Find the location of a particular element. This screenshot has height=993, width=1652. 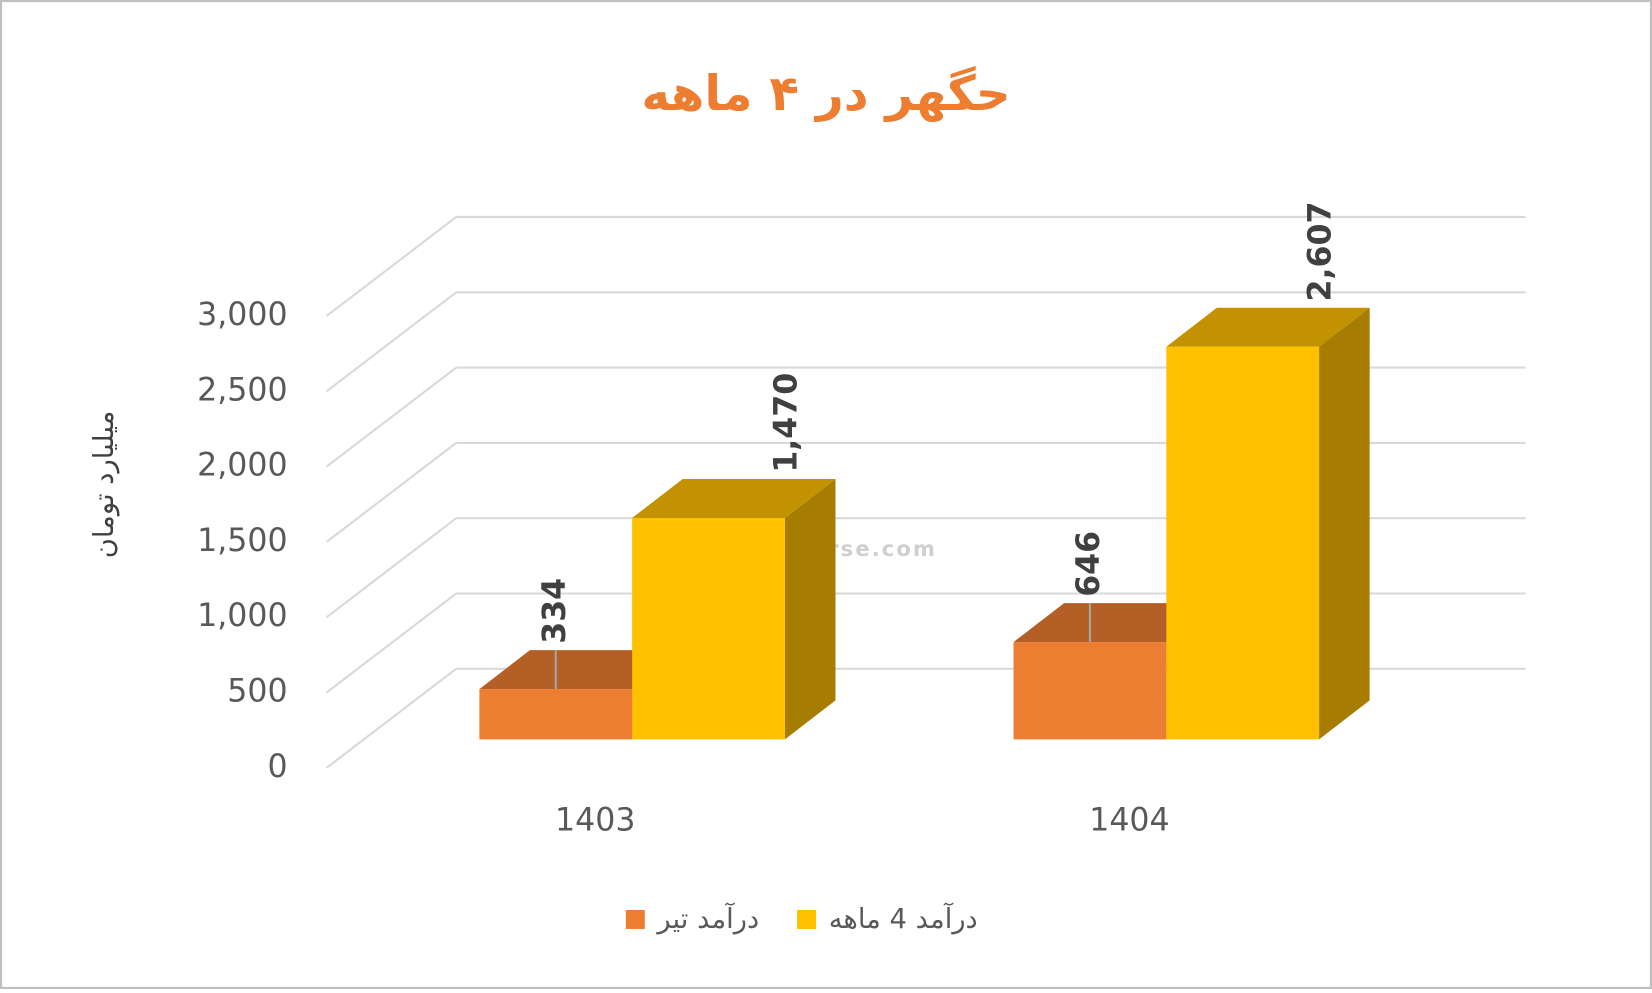

y-tick-label: 1,000 is located at coordinates (242, 616).